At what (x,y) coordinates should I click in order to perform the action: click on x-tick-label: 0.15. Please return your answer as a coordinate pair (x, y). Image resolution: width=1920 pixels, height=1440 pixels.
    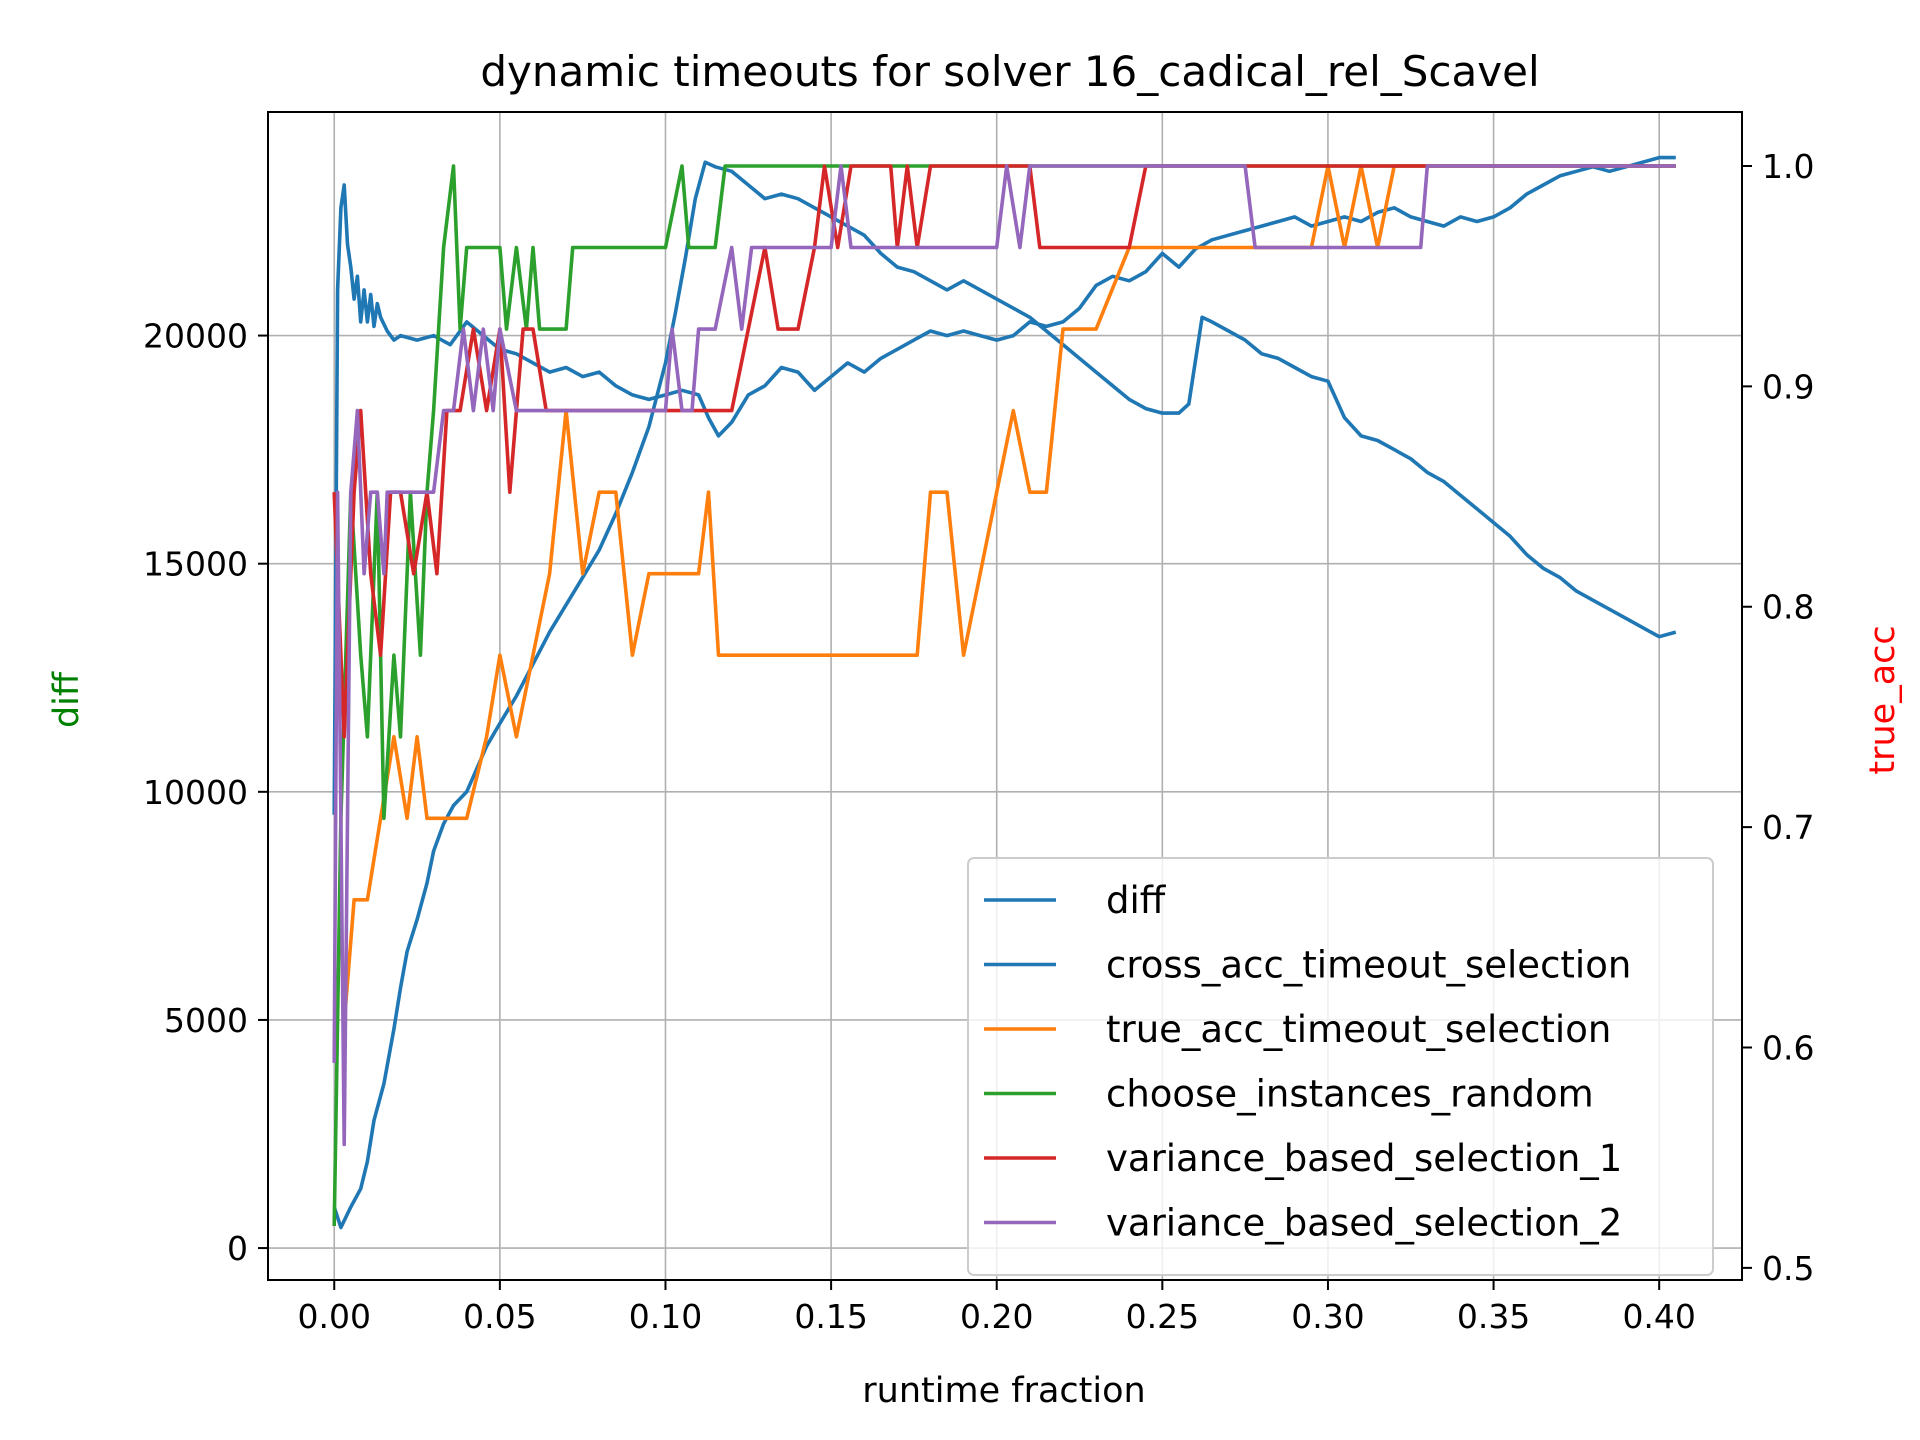
    Looking at the image, I should click on (830, 1316).